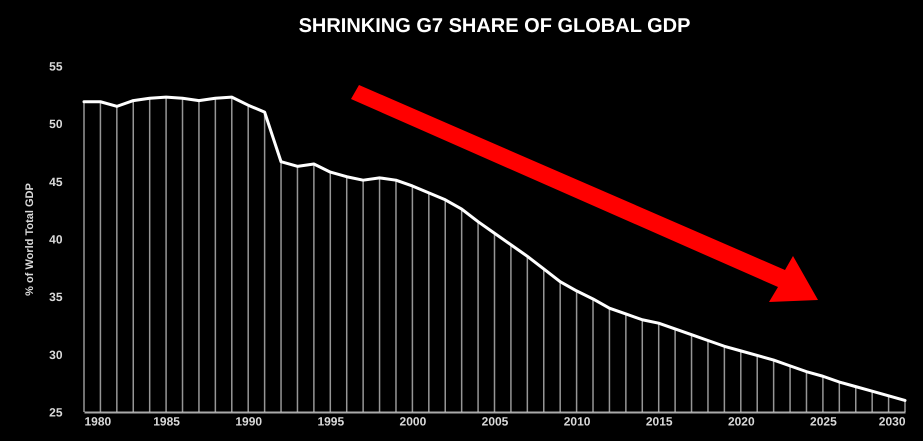  What do you see at coordinates (166, 421) in the screenshot?
I see `x-tick-label: 1985` at bounding box center [166, 421].